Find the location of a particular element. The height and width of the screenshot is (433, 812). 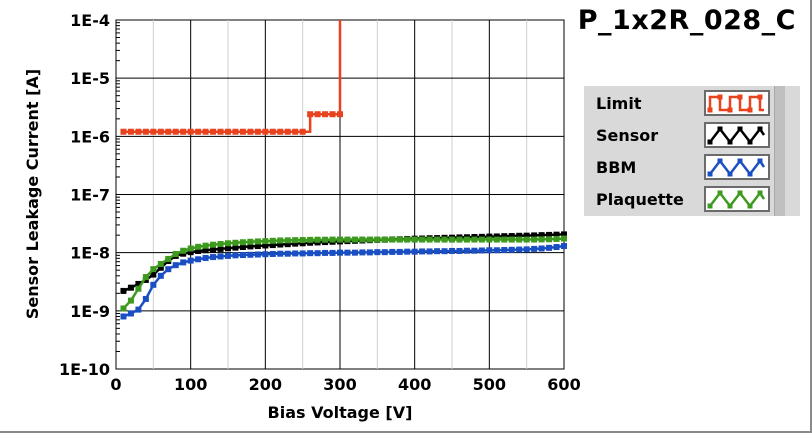

series-bbm is located at coordinates (343, 281).